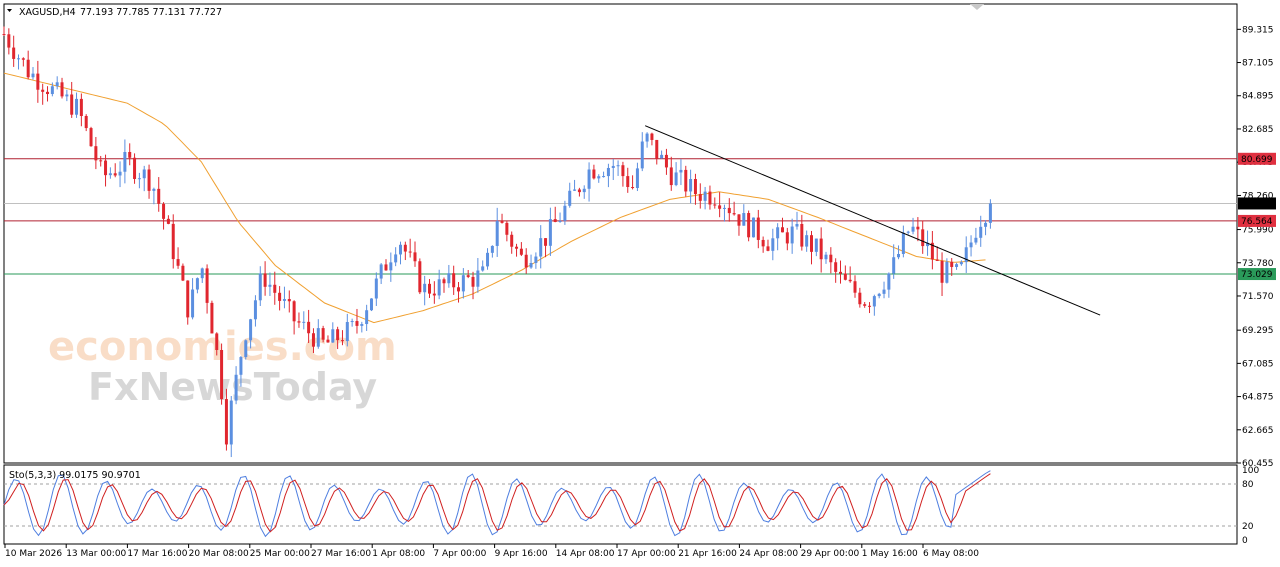 The image size is (1280, 567). Describe the element at coordinates (620, 504) in the screenshot. I see `stoch-panel` at that location.